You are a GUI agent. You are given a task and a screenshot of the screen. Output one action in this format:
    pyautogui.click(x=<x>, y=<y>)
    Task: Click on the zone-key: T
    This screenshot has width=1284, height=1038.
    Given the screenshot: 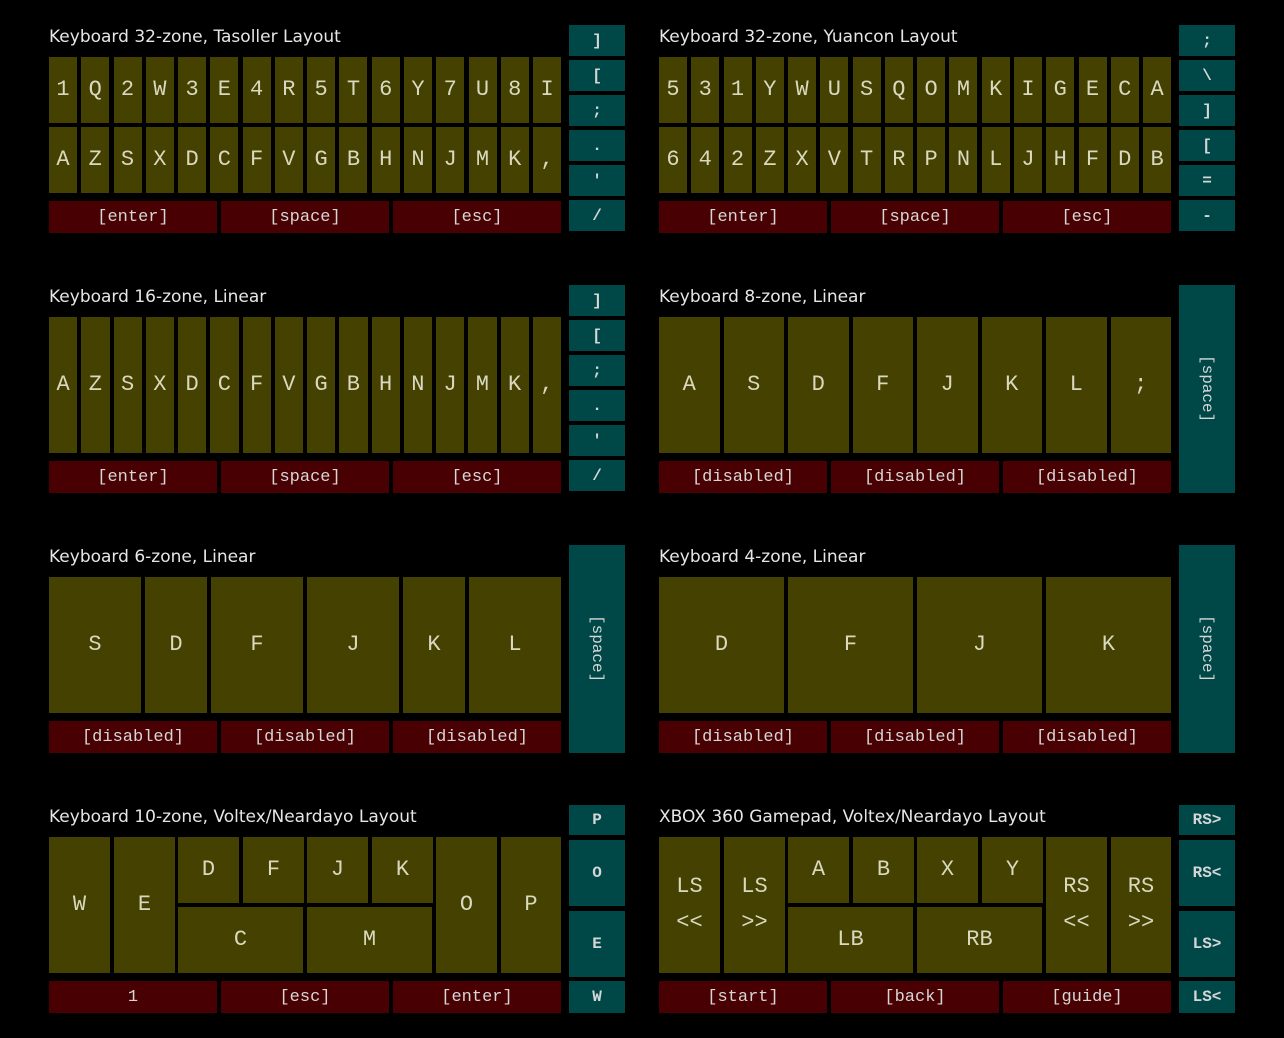 What is the action you would take?
    pyautogui.click(x=353, y=90)
    